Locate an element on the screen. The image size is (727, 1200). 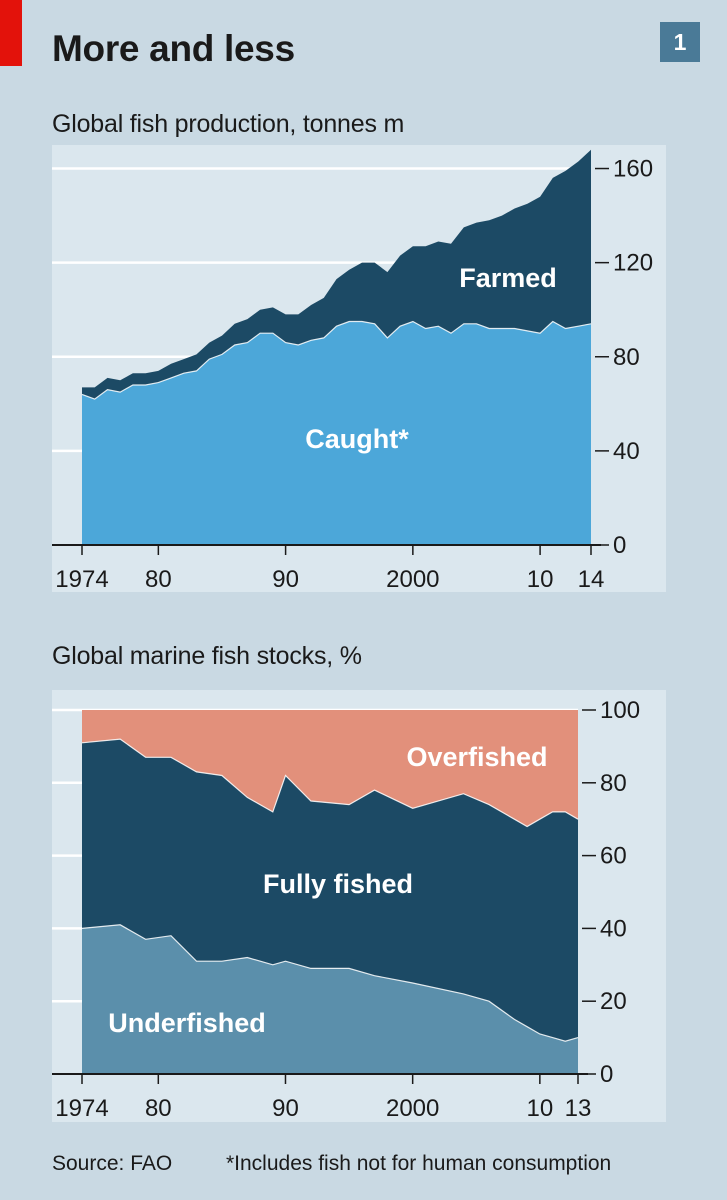
overfished-label: Overfished is located at coordinates (476, 757).